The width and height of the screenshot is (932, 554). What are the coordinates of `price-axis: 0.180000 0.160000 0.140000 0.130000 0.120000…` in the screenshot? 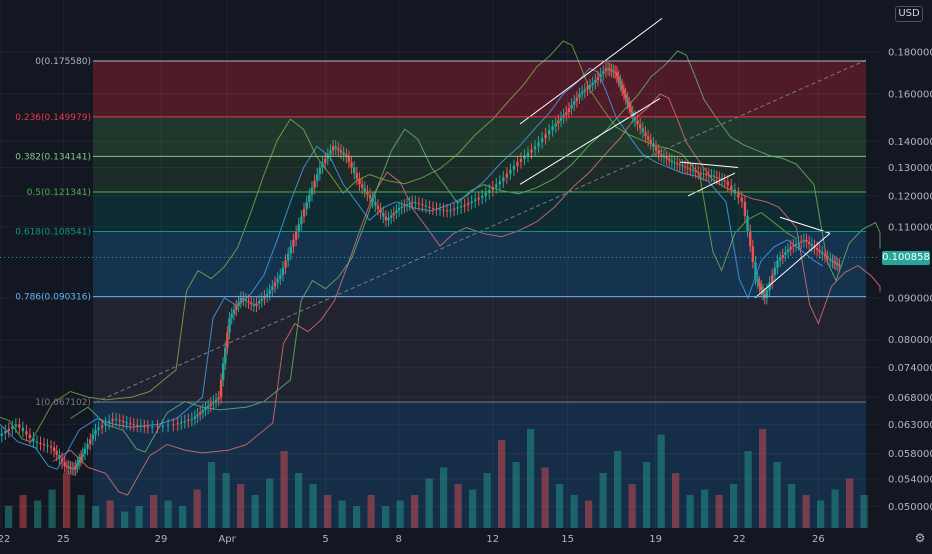 It's located at (910, 280).